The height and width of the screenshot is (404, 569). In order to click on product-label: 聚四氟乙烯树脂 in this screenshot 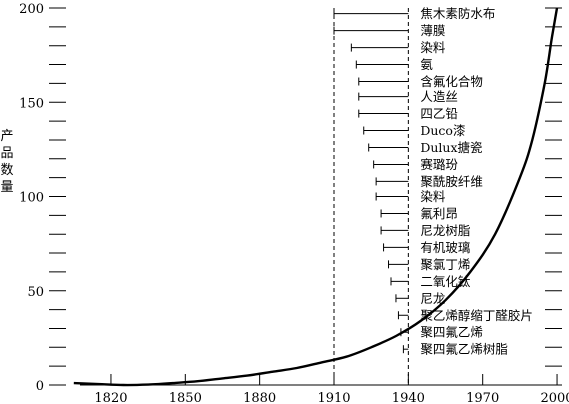, I will do `click(464, 349)`.